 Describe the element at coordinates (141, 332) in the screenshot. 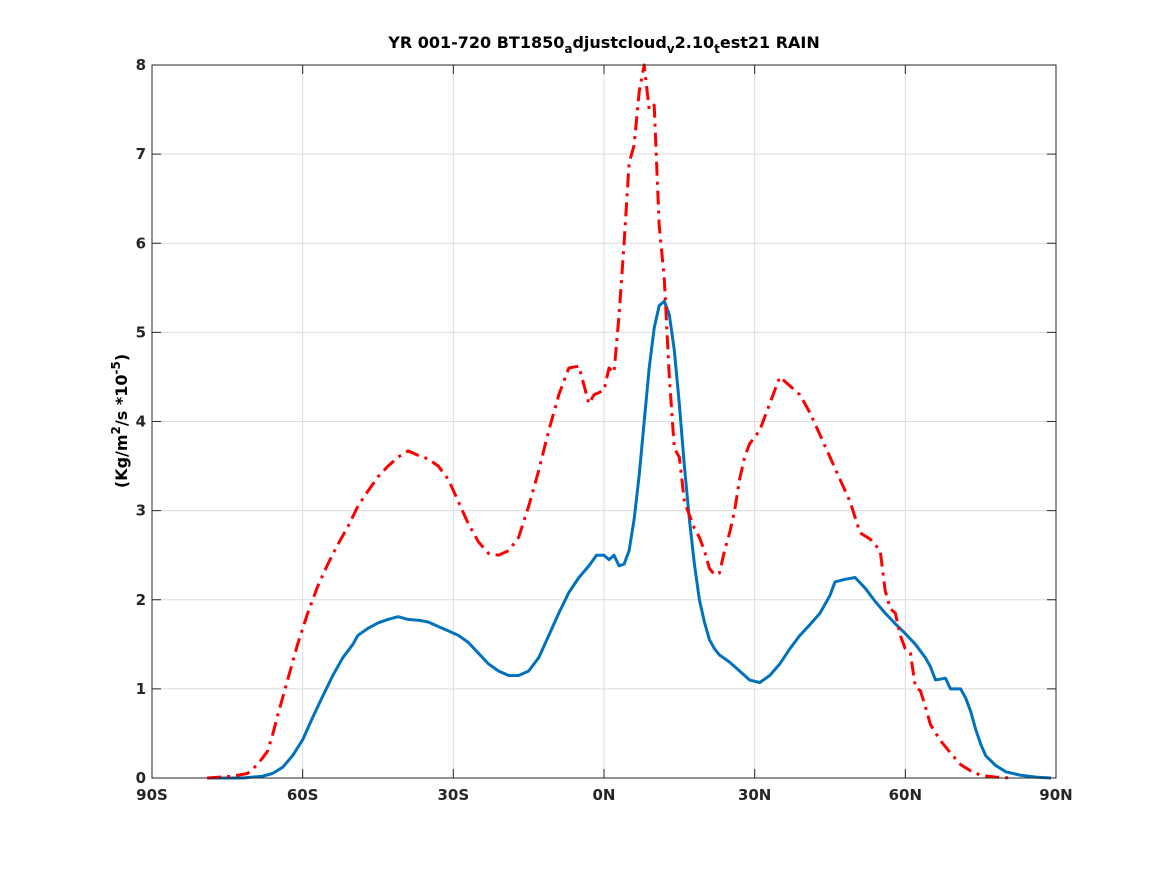

I see `y-tick-label: 5` at that location.